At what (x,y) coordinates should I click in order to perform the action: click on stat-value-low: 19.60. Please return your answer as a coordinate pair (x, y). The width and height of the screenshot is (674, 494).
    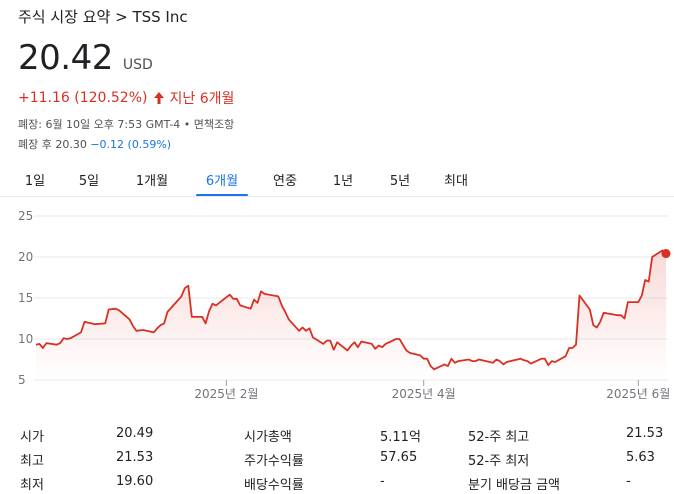
    Looking at the image, I should click on (135, 481).